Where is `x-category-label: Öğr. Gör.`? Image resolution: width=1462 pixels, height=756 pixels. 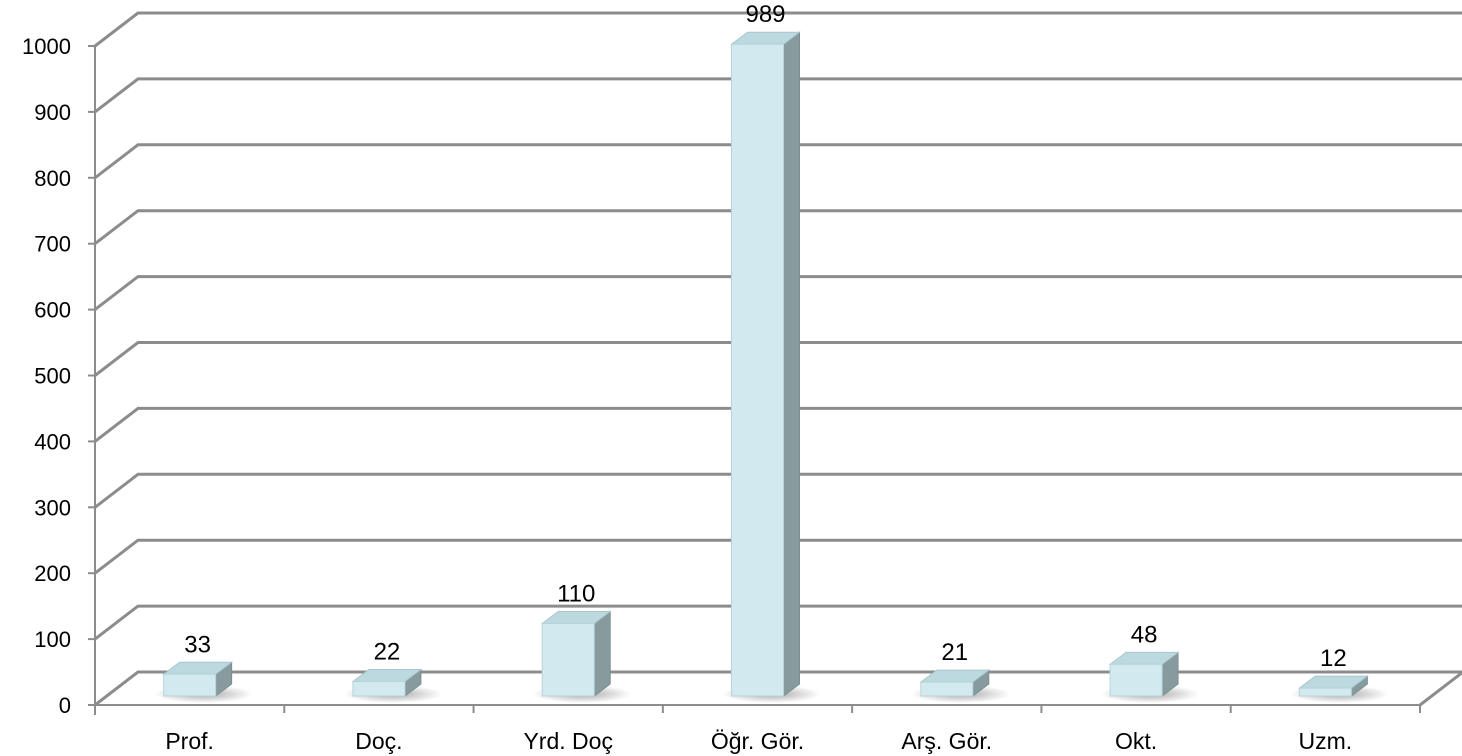
x-category-label: Öğr. Gör. is located at coordinates (757, 741).